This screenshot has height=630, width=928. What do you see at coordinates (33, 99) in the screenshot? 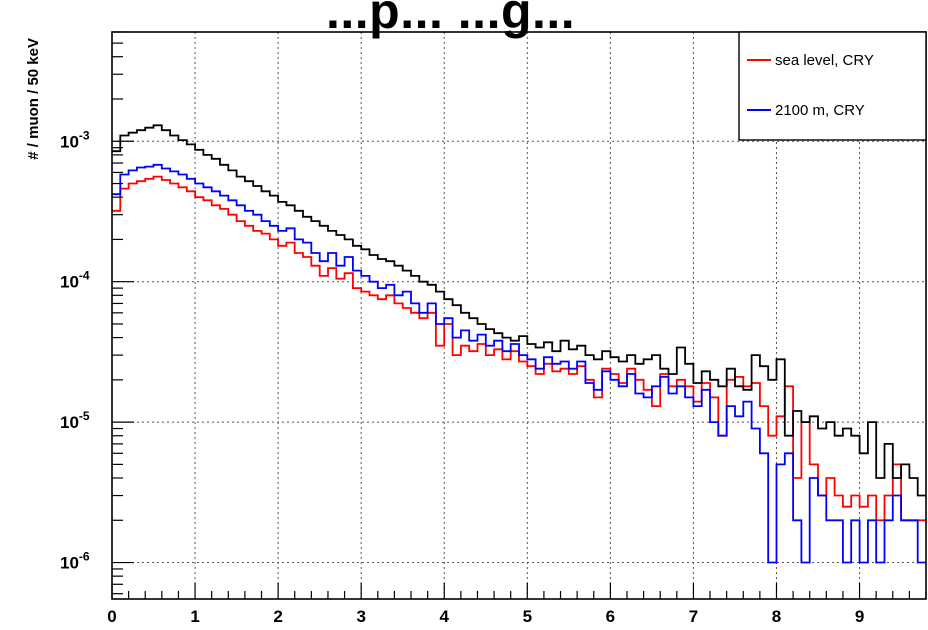
I see `y-axis-label: # / muon / 50 keV` at bounding box center [33, 99].